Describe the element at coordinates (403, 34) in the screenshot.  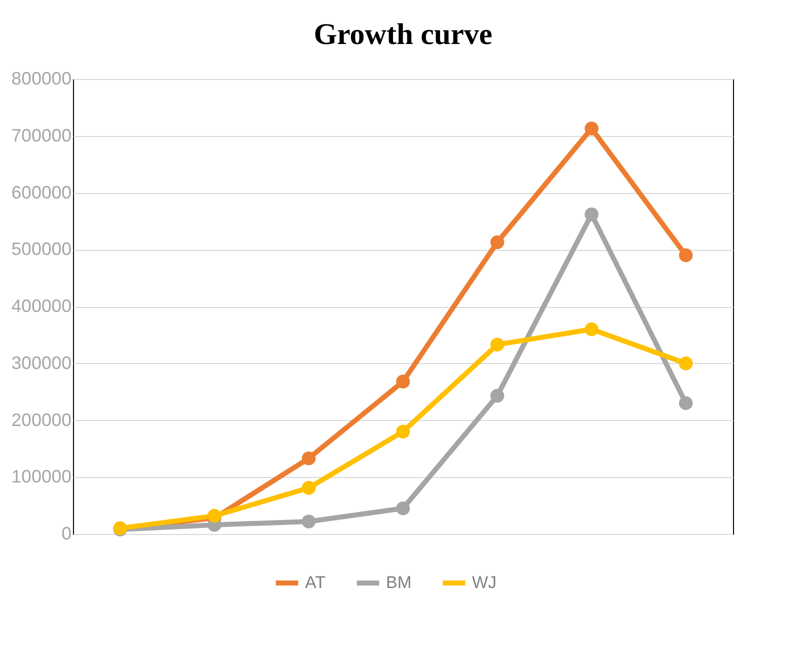
I see `chart-title: Growth curve` at that location.